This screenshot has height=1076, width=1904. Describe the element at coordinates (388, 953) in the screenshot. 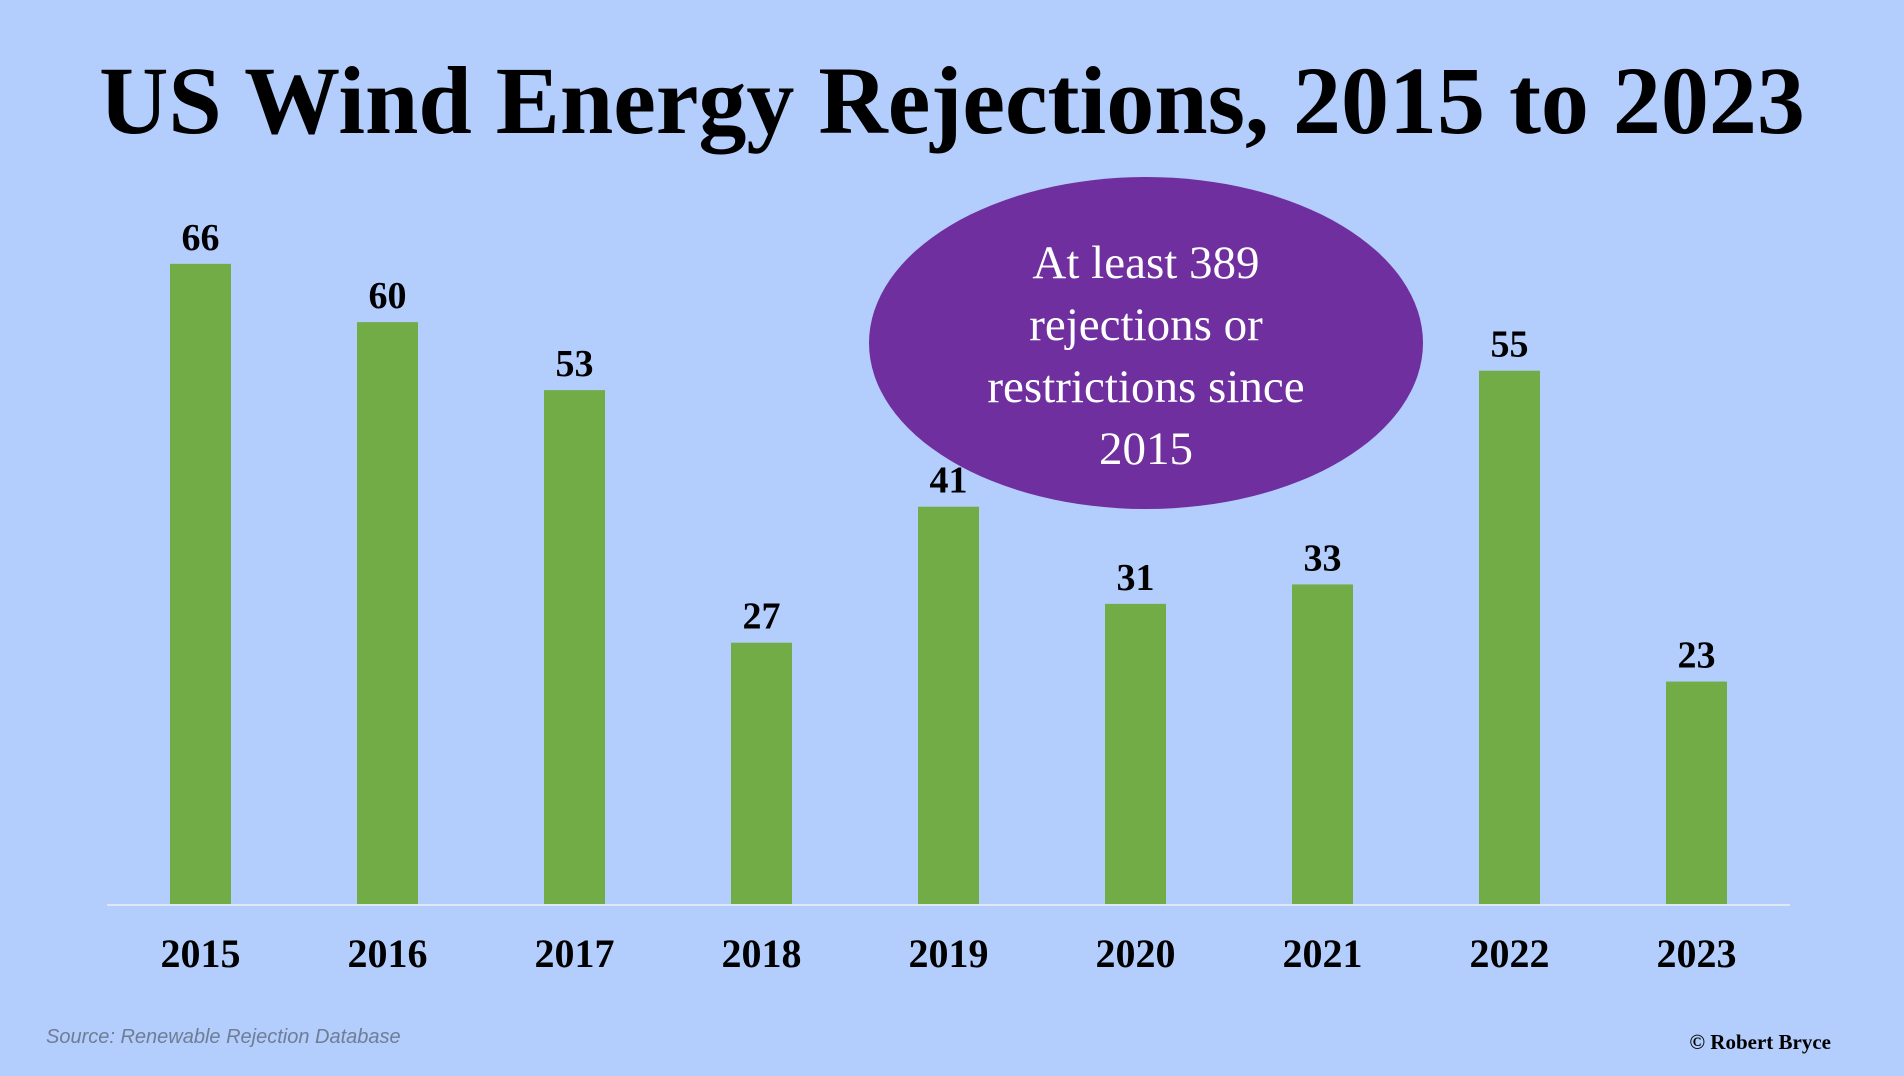

I see `x-tick-2016: 2016` at that location.